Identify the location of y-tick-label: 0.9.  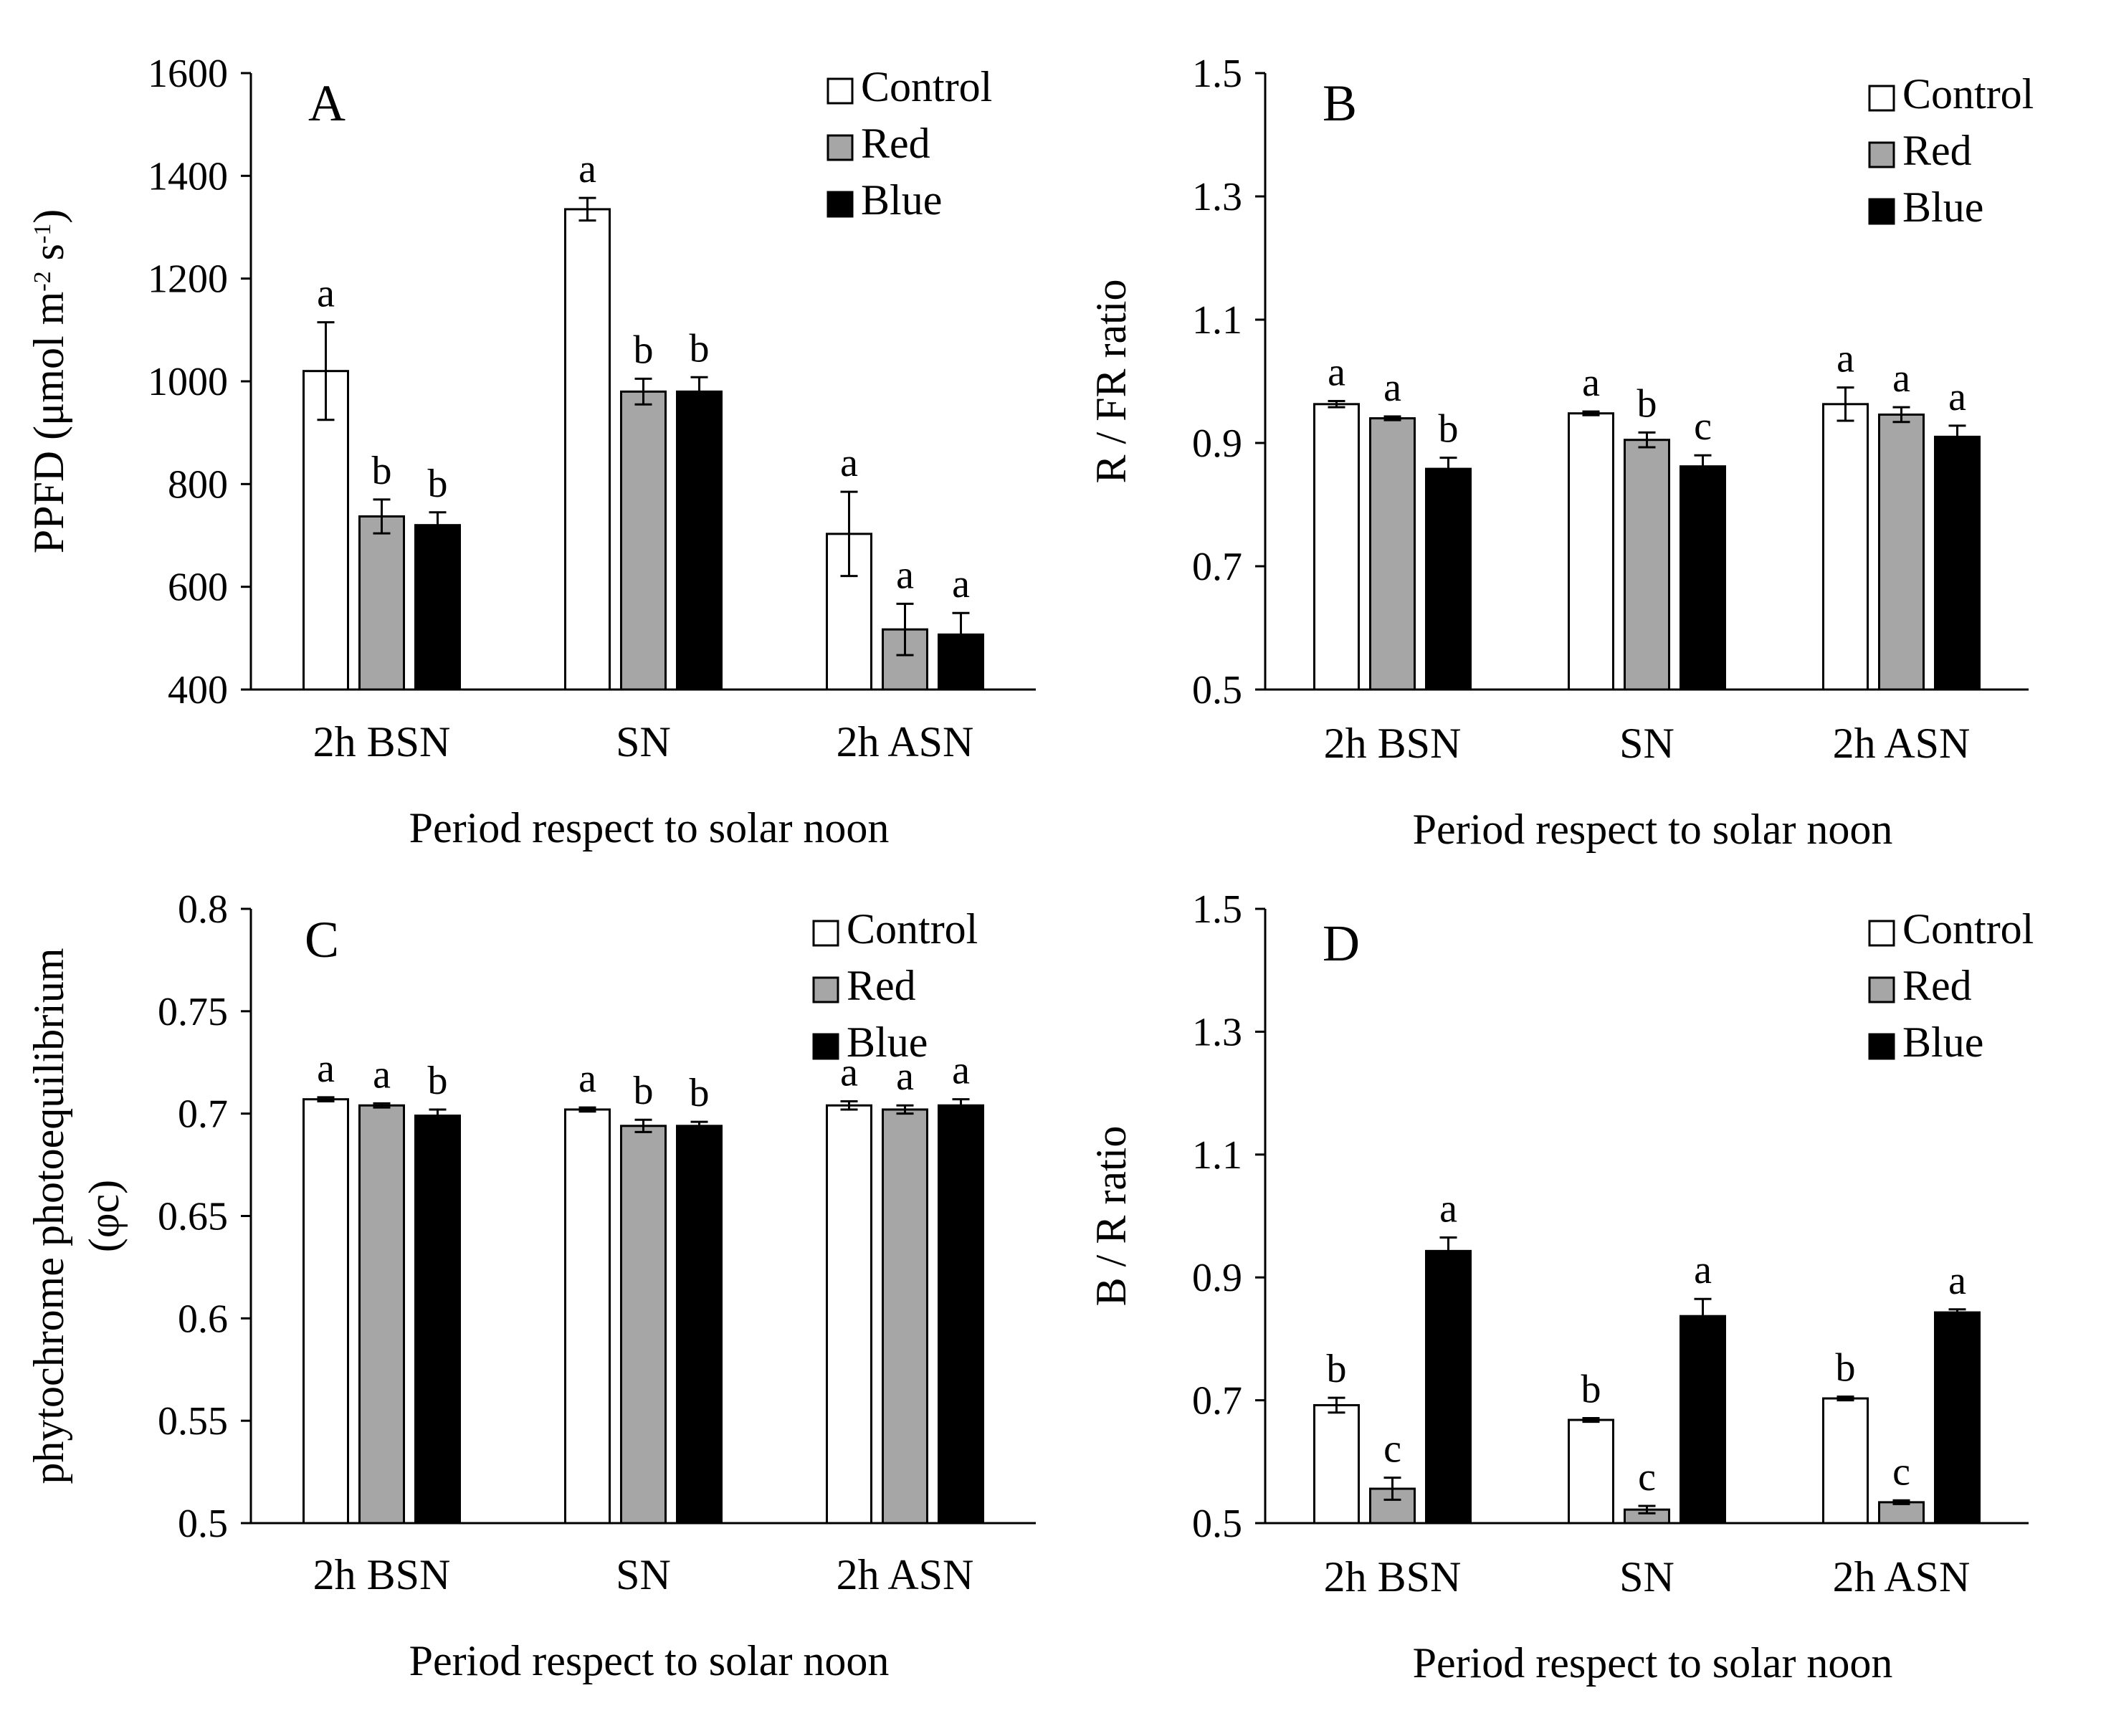
(1217, 443).